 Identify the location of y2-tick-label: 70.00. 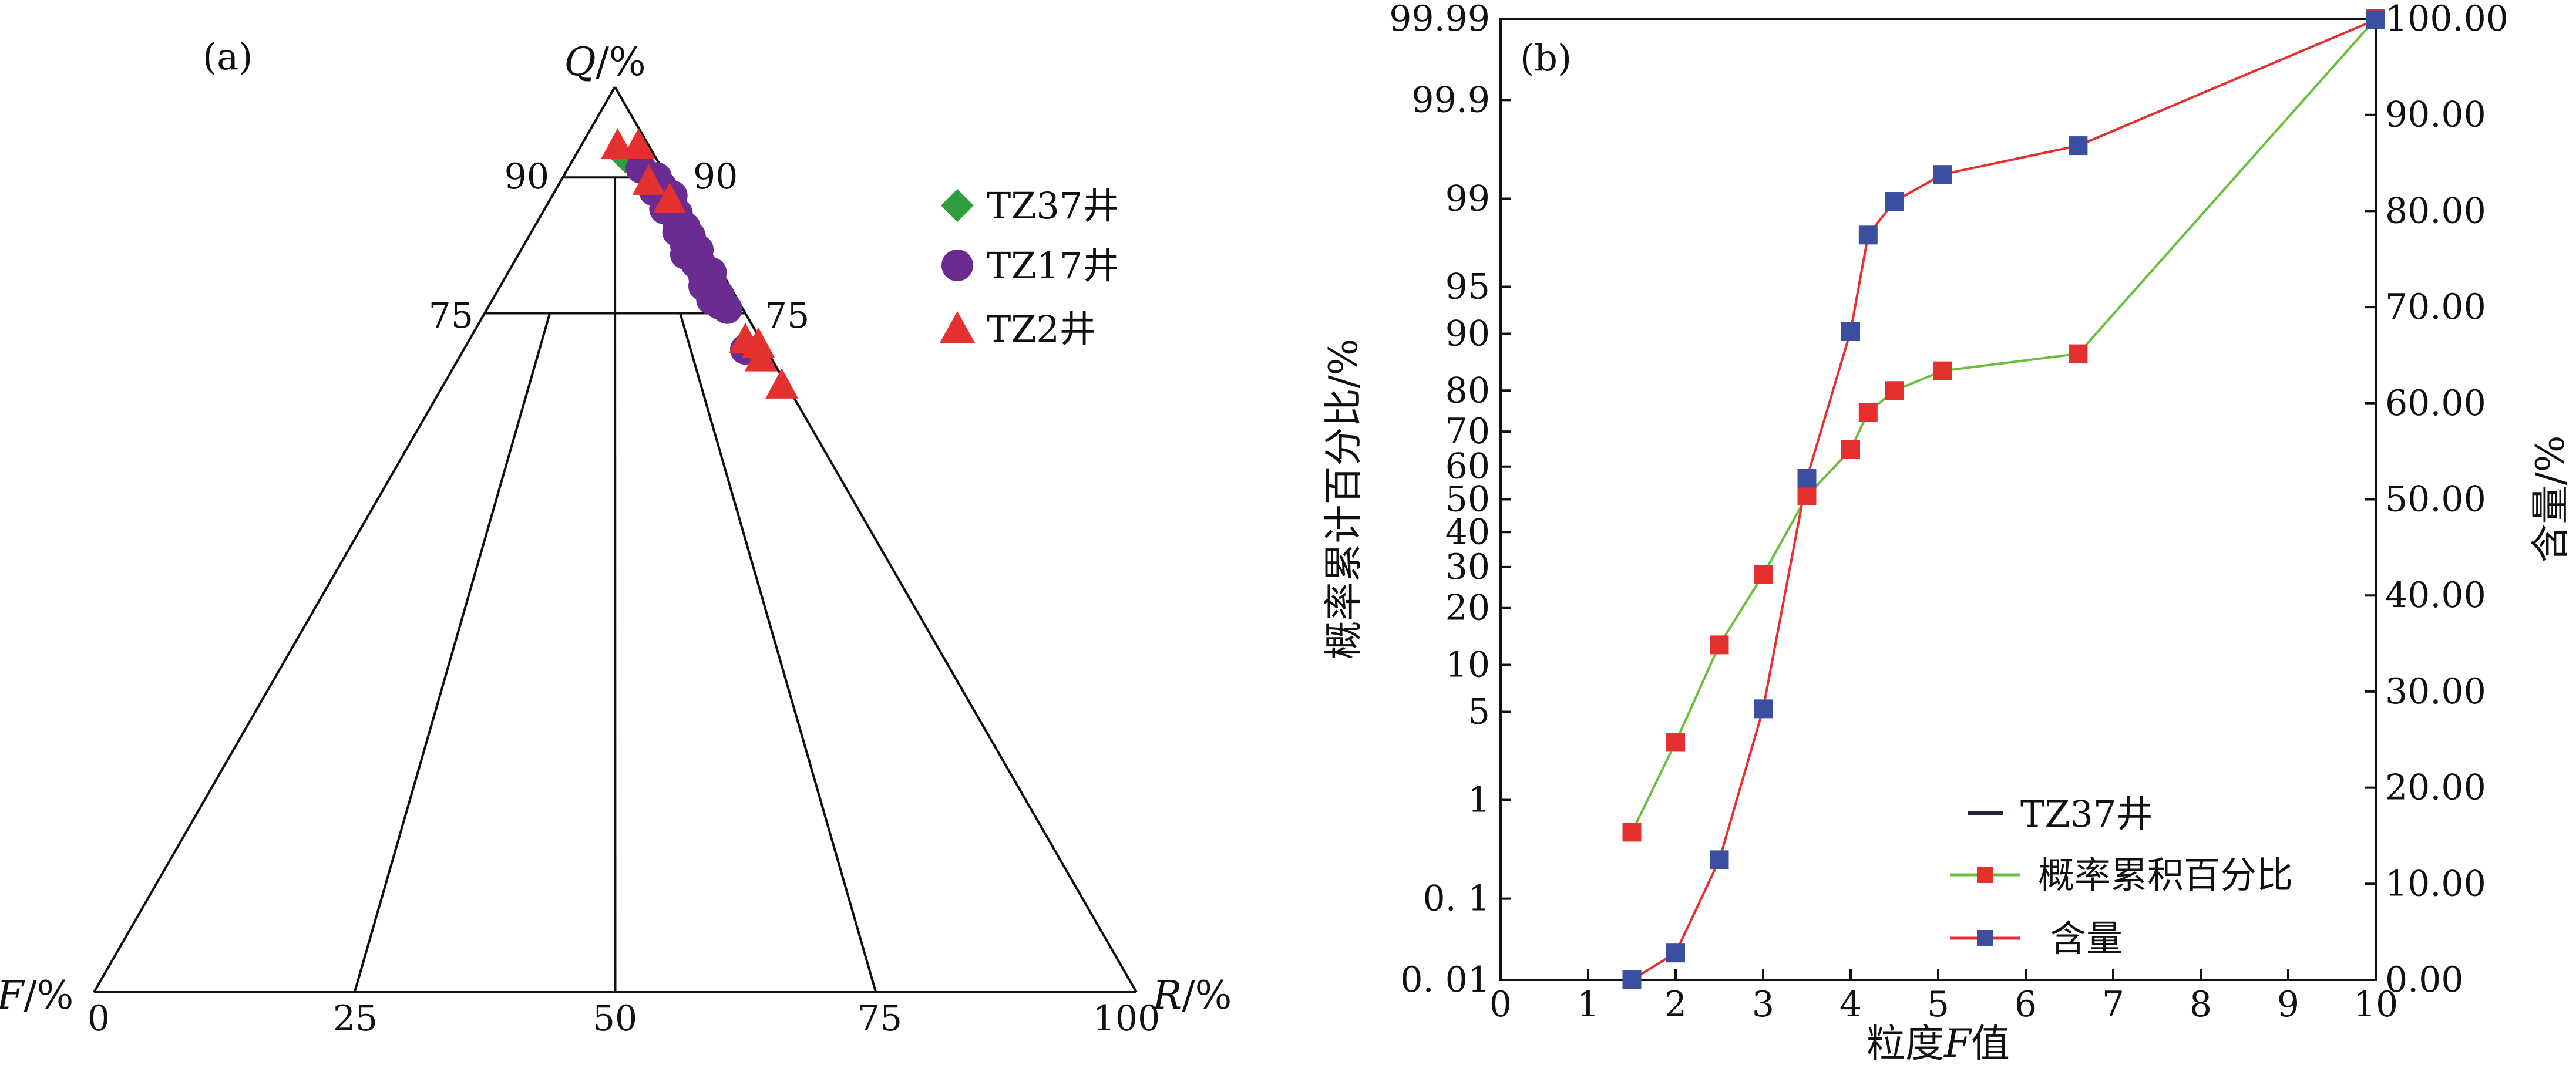
(2435, 308).